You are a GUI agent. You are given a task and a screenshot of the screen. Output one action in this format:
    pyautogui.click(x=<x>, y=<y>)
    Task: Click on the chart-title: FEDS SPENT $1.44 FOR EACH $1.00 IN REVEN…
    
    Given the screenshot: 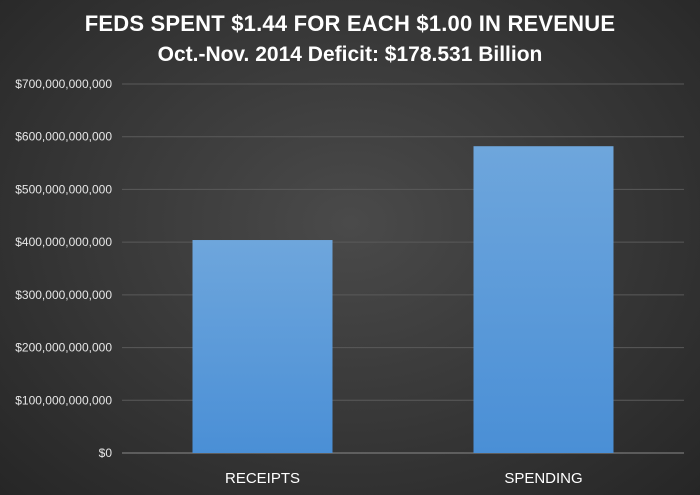 What is the action you would take?
    pyautogui.click(x=350, y=23)
    